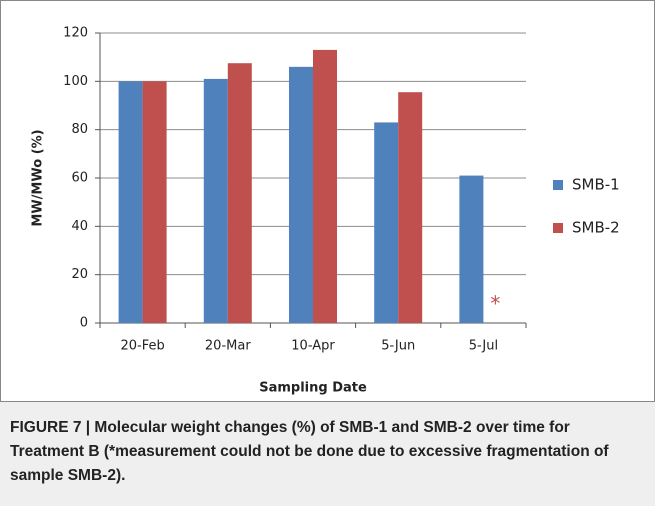 This screenshot has width=655, height=511. Describe the element at coordinates (313, 346) in the screenshot. I see `x-tick-label: 10-Apr` at that location.